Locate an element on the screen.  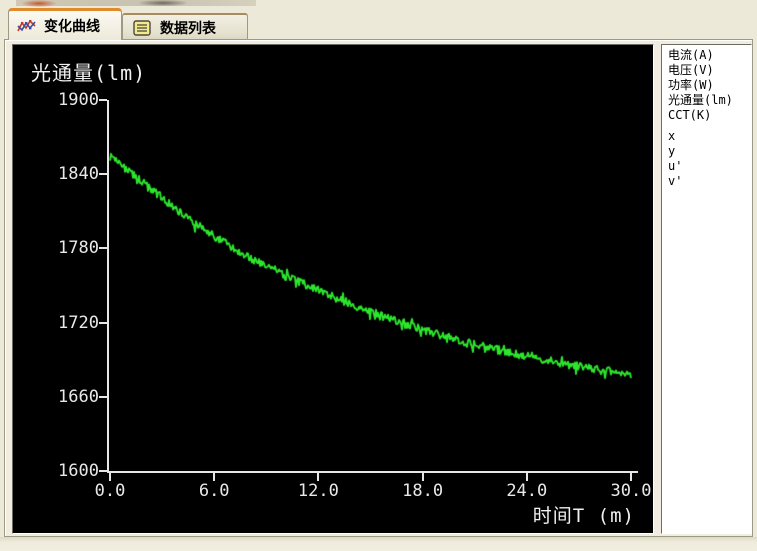
series-legend-listbox: 电流(A) 电压(V) 功率(W) 光通量(lm) CCT(K) x y u' v' is located at coordinates (706, 289).